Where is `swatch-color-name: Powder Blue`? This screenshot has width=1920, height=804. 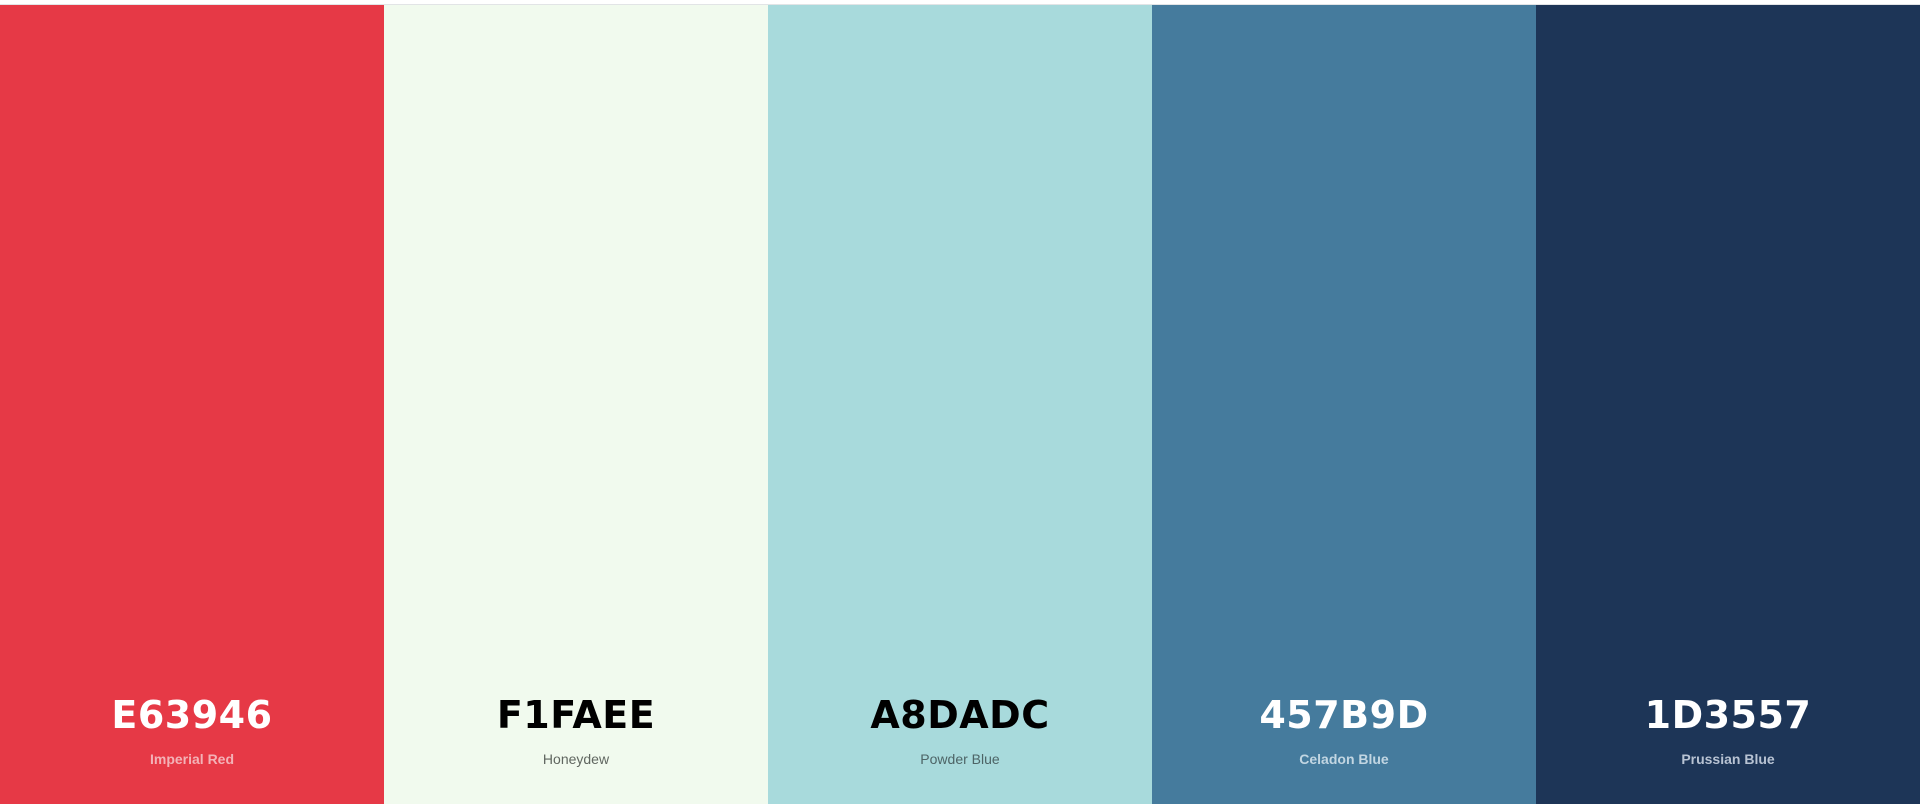 swatch-color-name: Powder Blue is located at coordinates (960, 759).